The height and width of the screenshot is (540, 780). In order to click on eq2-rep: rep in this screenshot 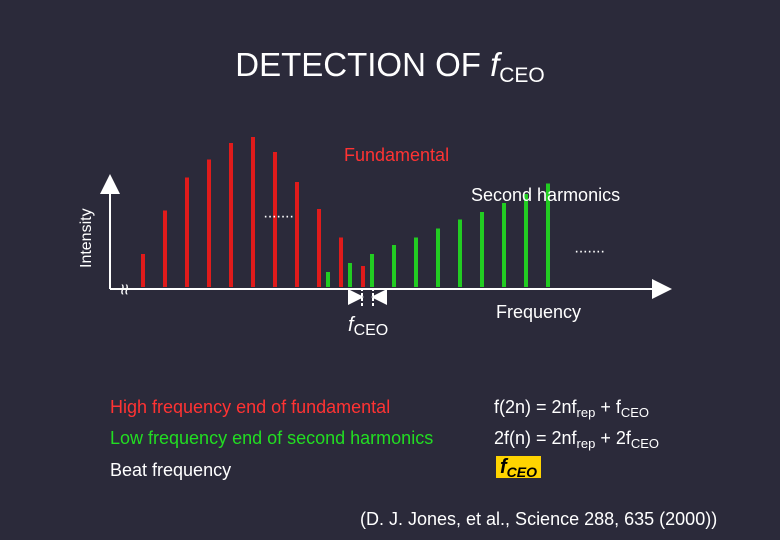, I will do `click(586, 443)`.